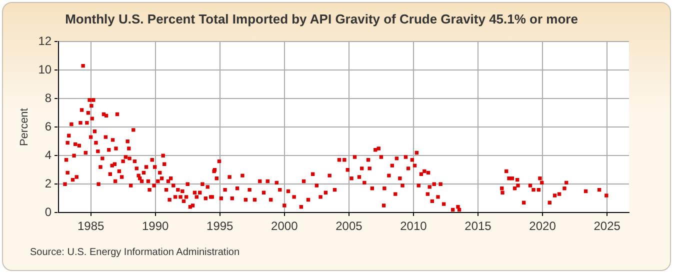  I want to click on x-tick-label: 2020, so click(542, 226).